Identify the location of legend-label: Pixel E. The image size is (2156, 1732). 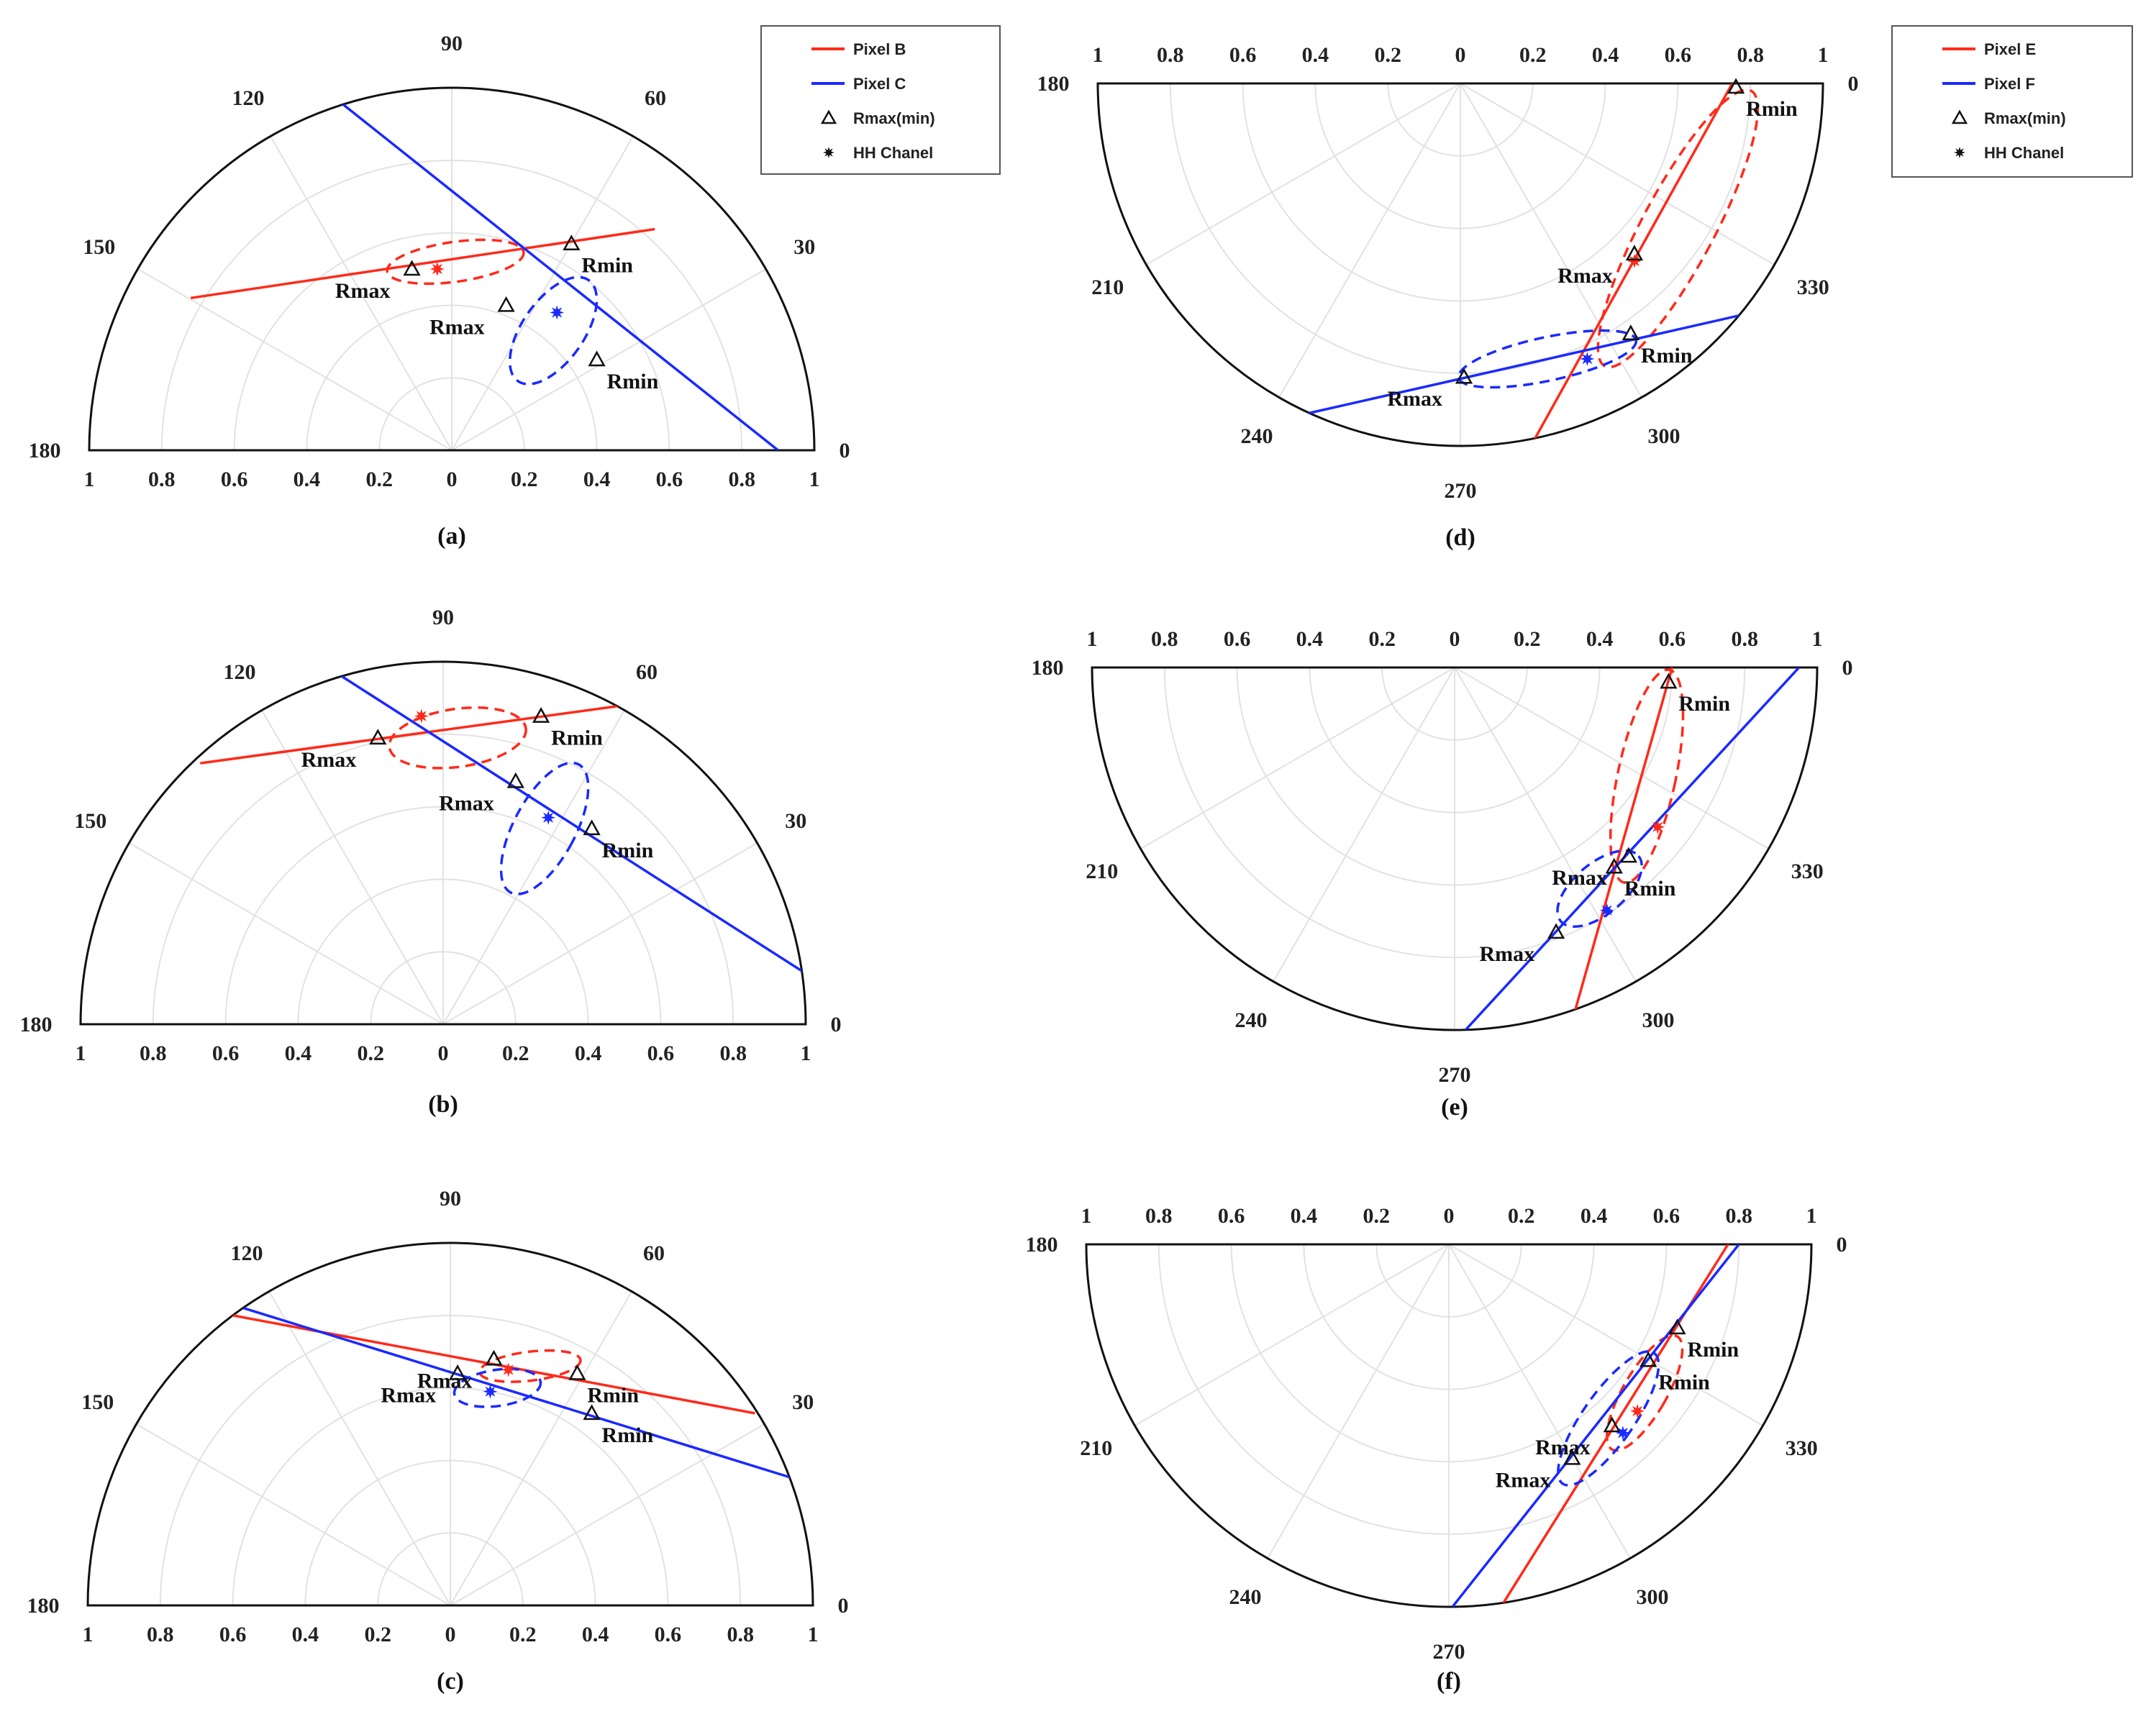
(2010, 49).